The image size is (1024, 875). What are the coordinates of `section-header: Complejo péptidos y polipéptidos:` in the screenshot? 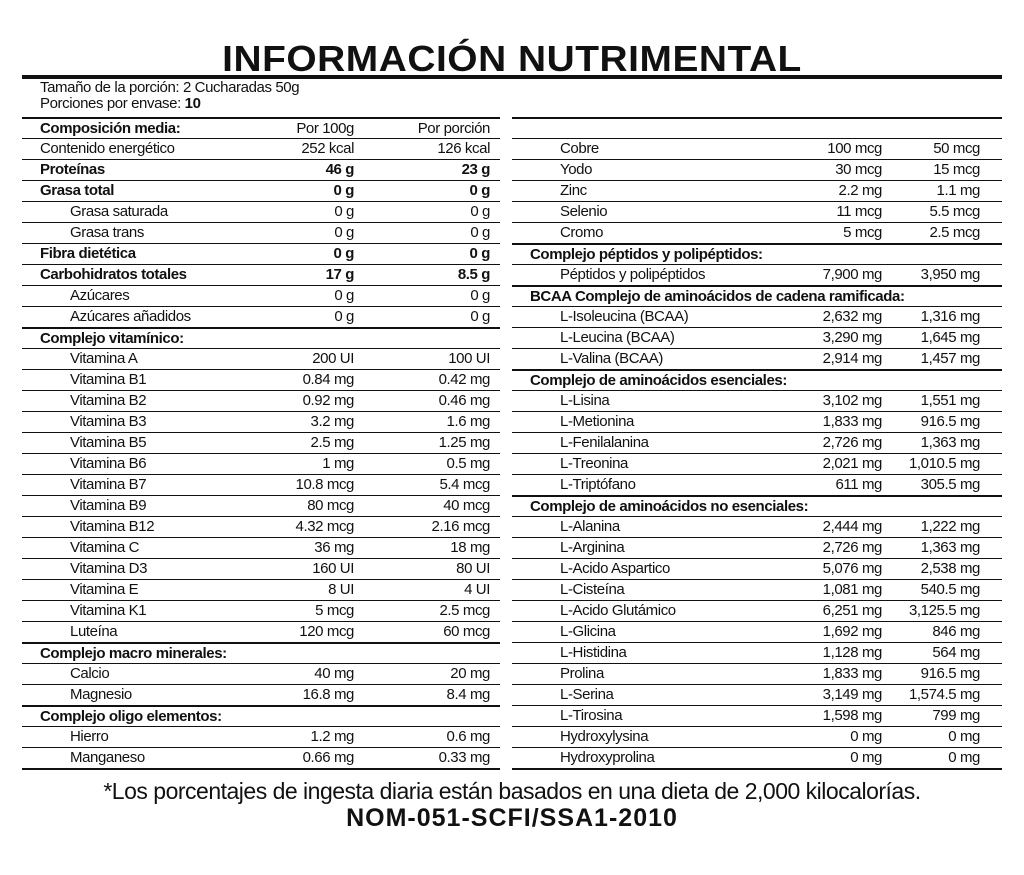 It's located at (757, 253).